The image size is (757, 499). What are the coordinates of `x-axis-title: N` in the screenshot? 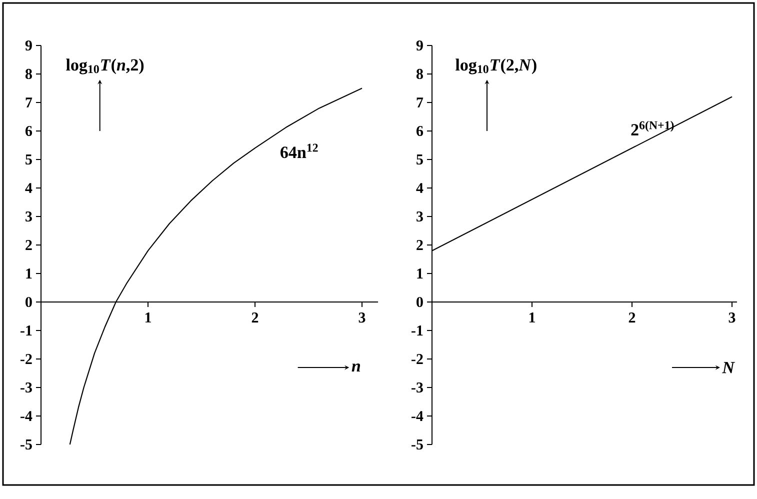 It's located at (728, 368).